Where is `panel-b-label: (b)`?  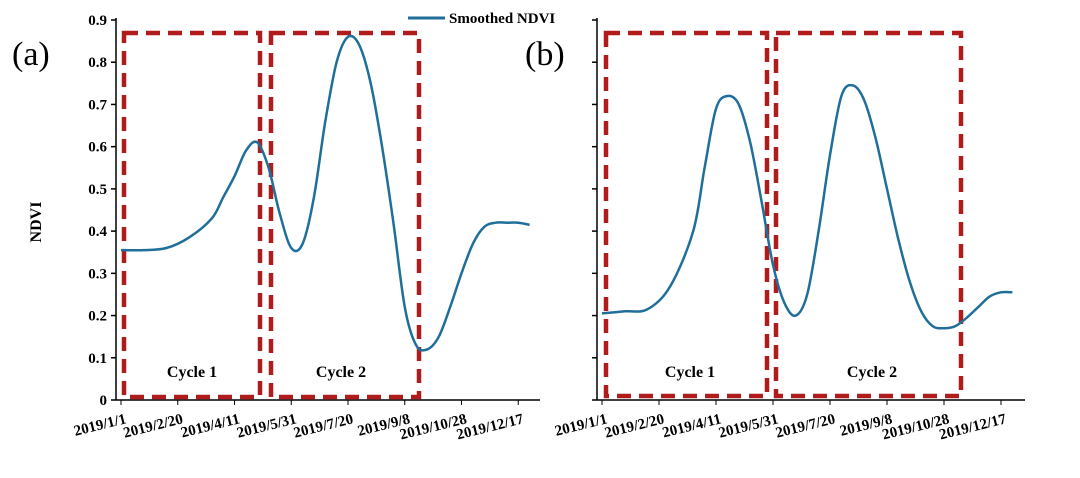
panel-b-label: (b) is located at coordinates (545, 54).